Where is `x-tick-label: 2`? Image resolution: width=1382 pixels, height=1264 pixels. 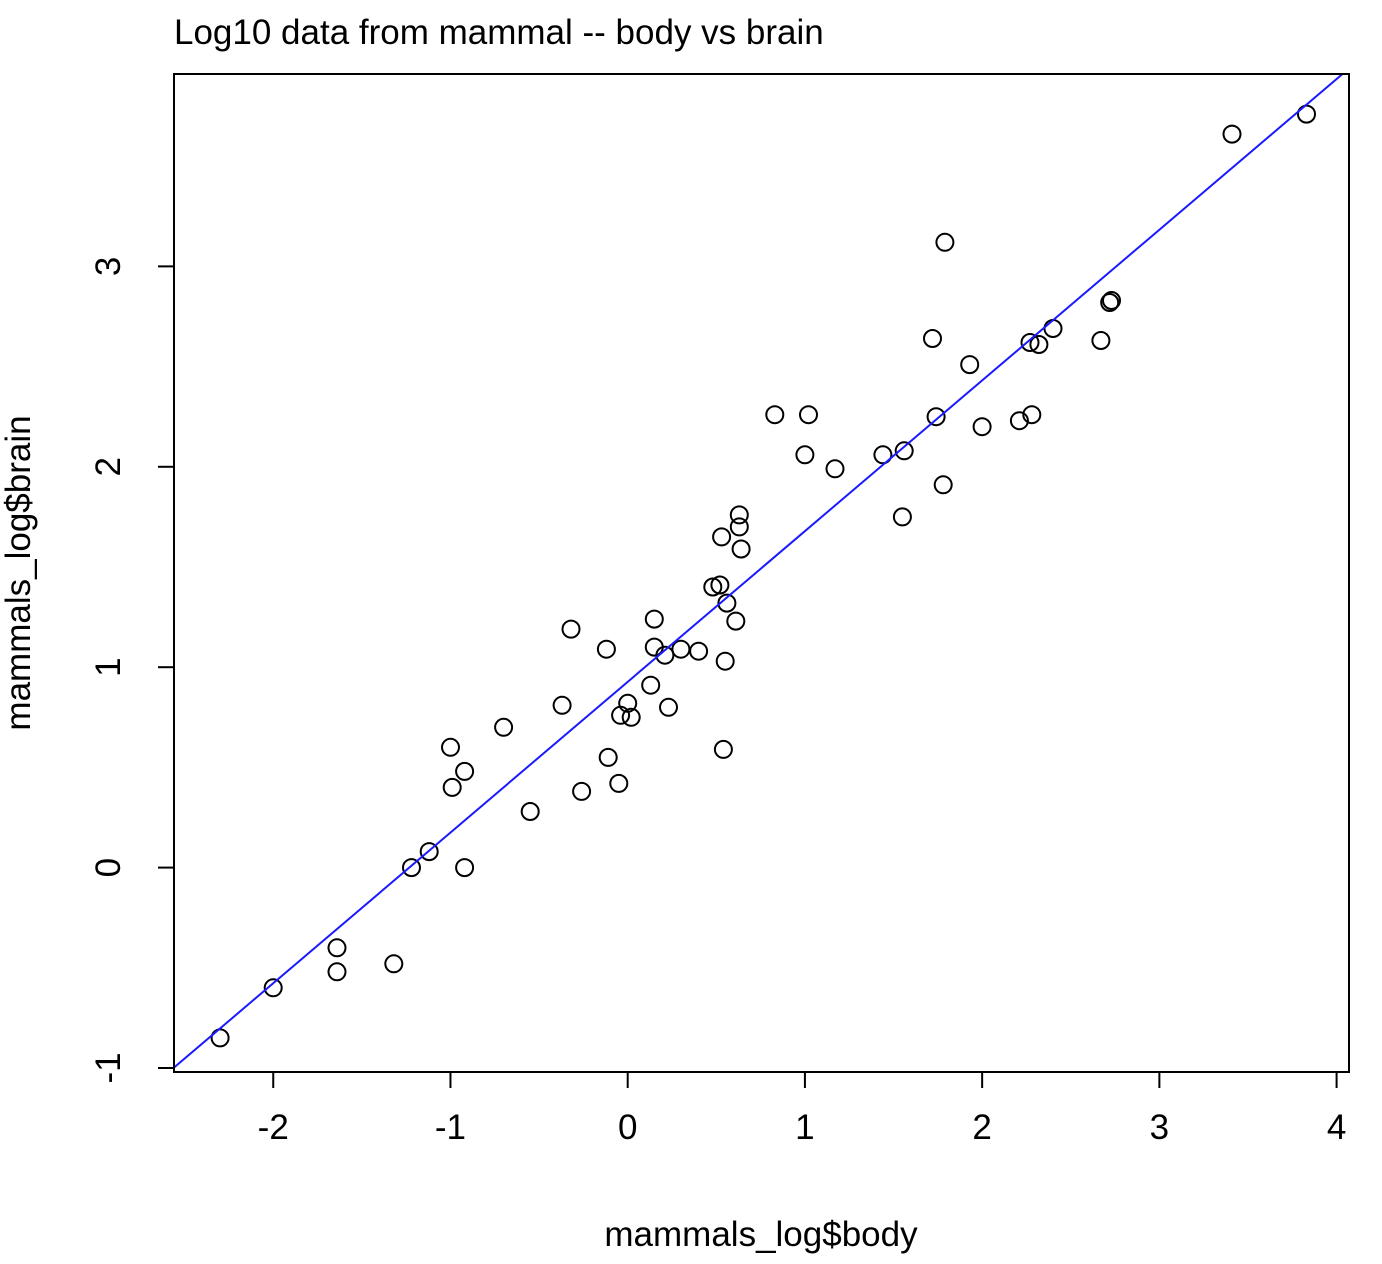
x-tick-label: 2 is located at coordinates (981, 1127).